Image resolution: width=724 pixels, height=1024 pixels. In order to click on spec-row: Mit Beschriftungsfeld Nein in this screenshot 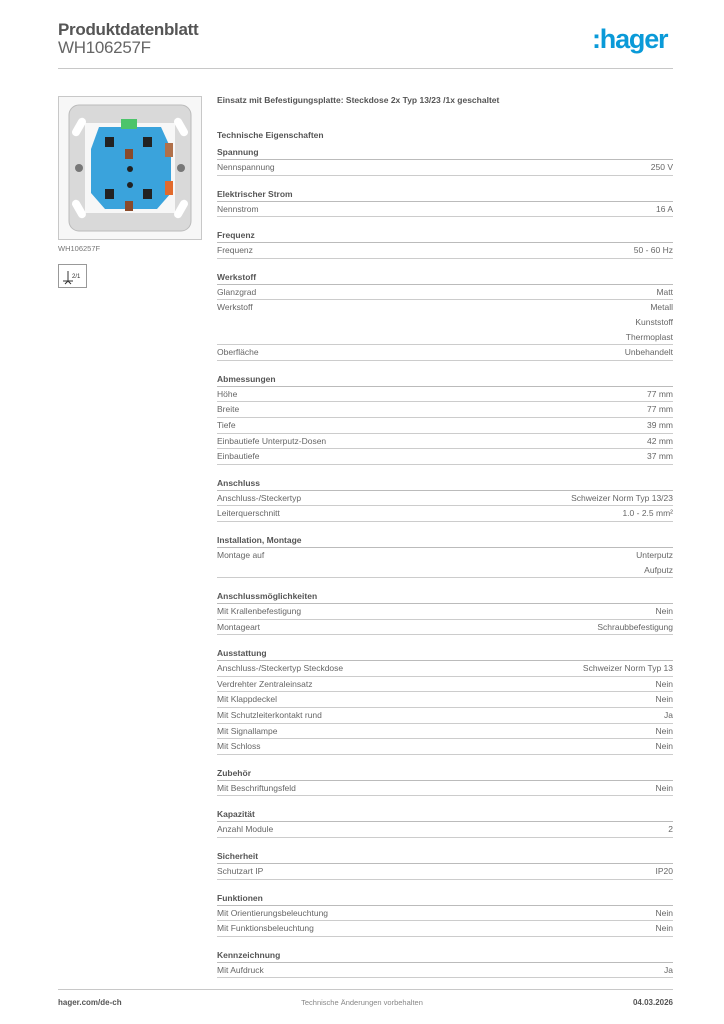, I will do `click(445, 789)`.